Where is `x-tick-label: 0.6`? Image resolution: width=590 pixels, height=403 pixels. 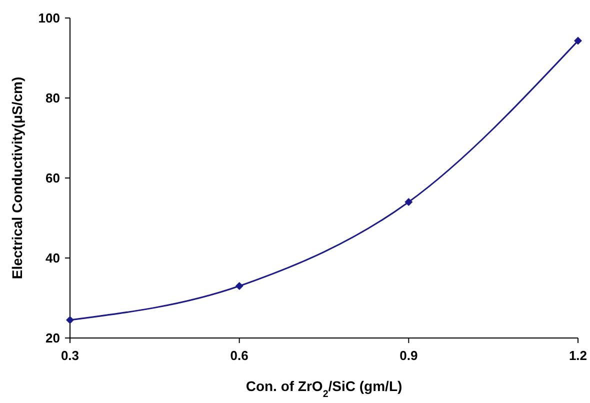 x-tick-label: 0.6 is located at coordinates (239, 355).